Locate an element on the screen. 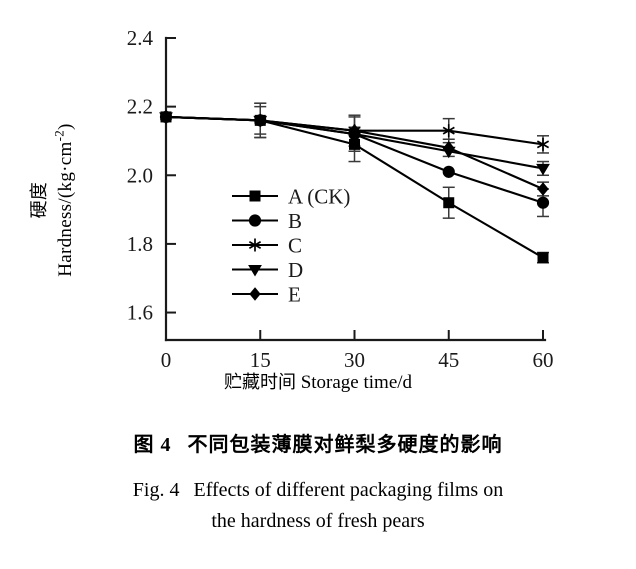  caption-en-figure-number: Fig. 4 is located at coordinates (156, 490).